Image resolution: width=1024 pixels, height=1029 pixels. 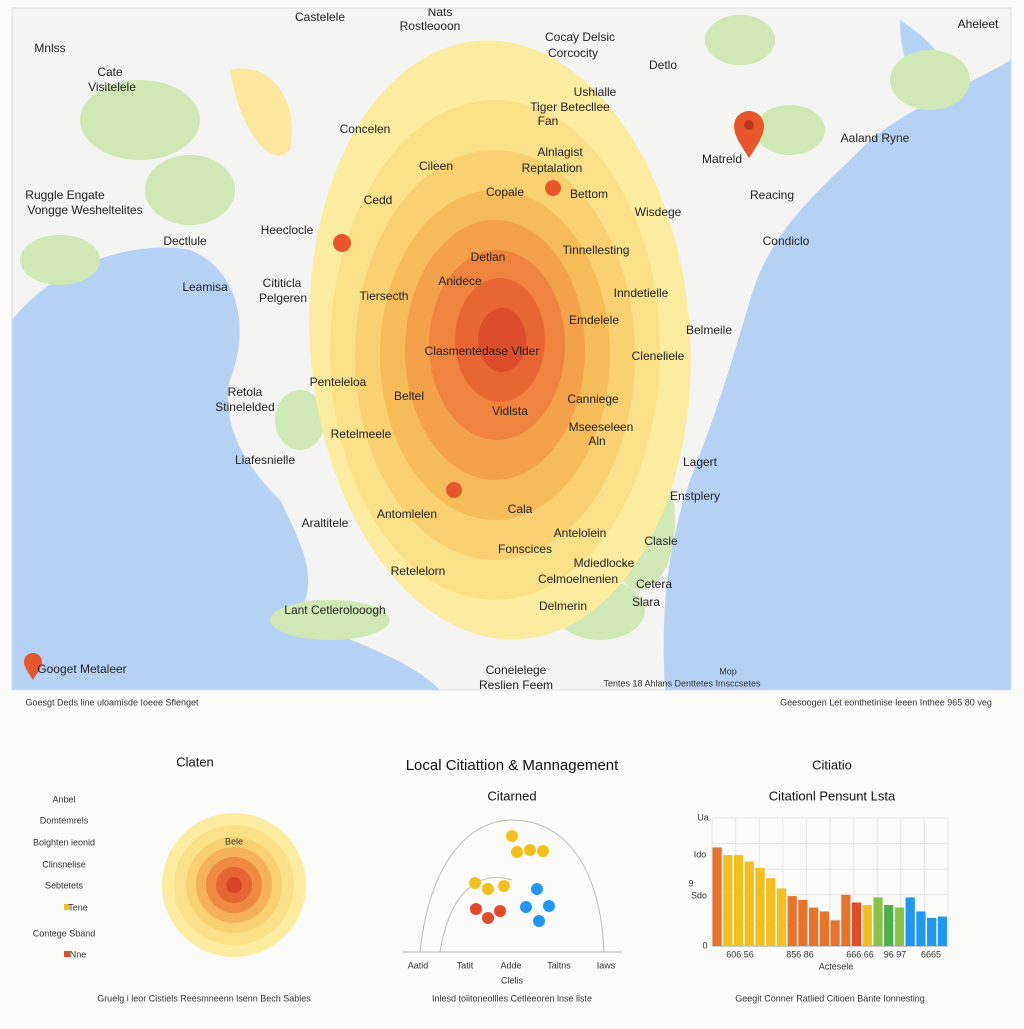 I want to click on heat-pins, so click(x=447, y=339).